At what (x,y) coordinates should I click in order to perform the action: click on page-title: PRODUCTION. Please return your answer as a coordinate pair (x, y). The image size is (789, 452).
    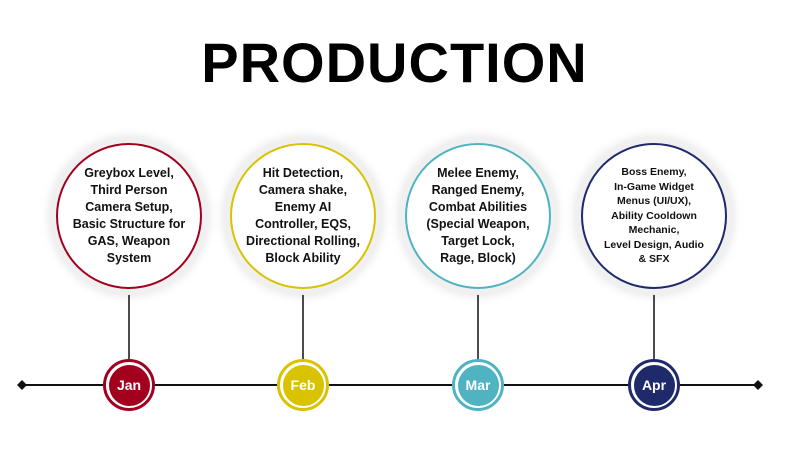
    Looking at the image, I should click on (394, 62).